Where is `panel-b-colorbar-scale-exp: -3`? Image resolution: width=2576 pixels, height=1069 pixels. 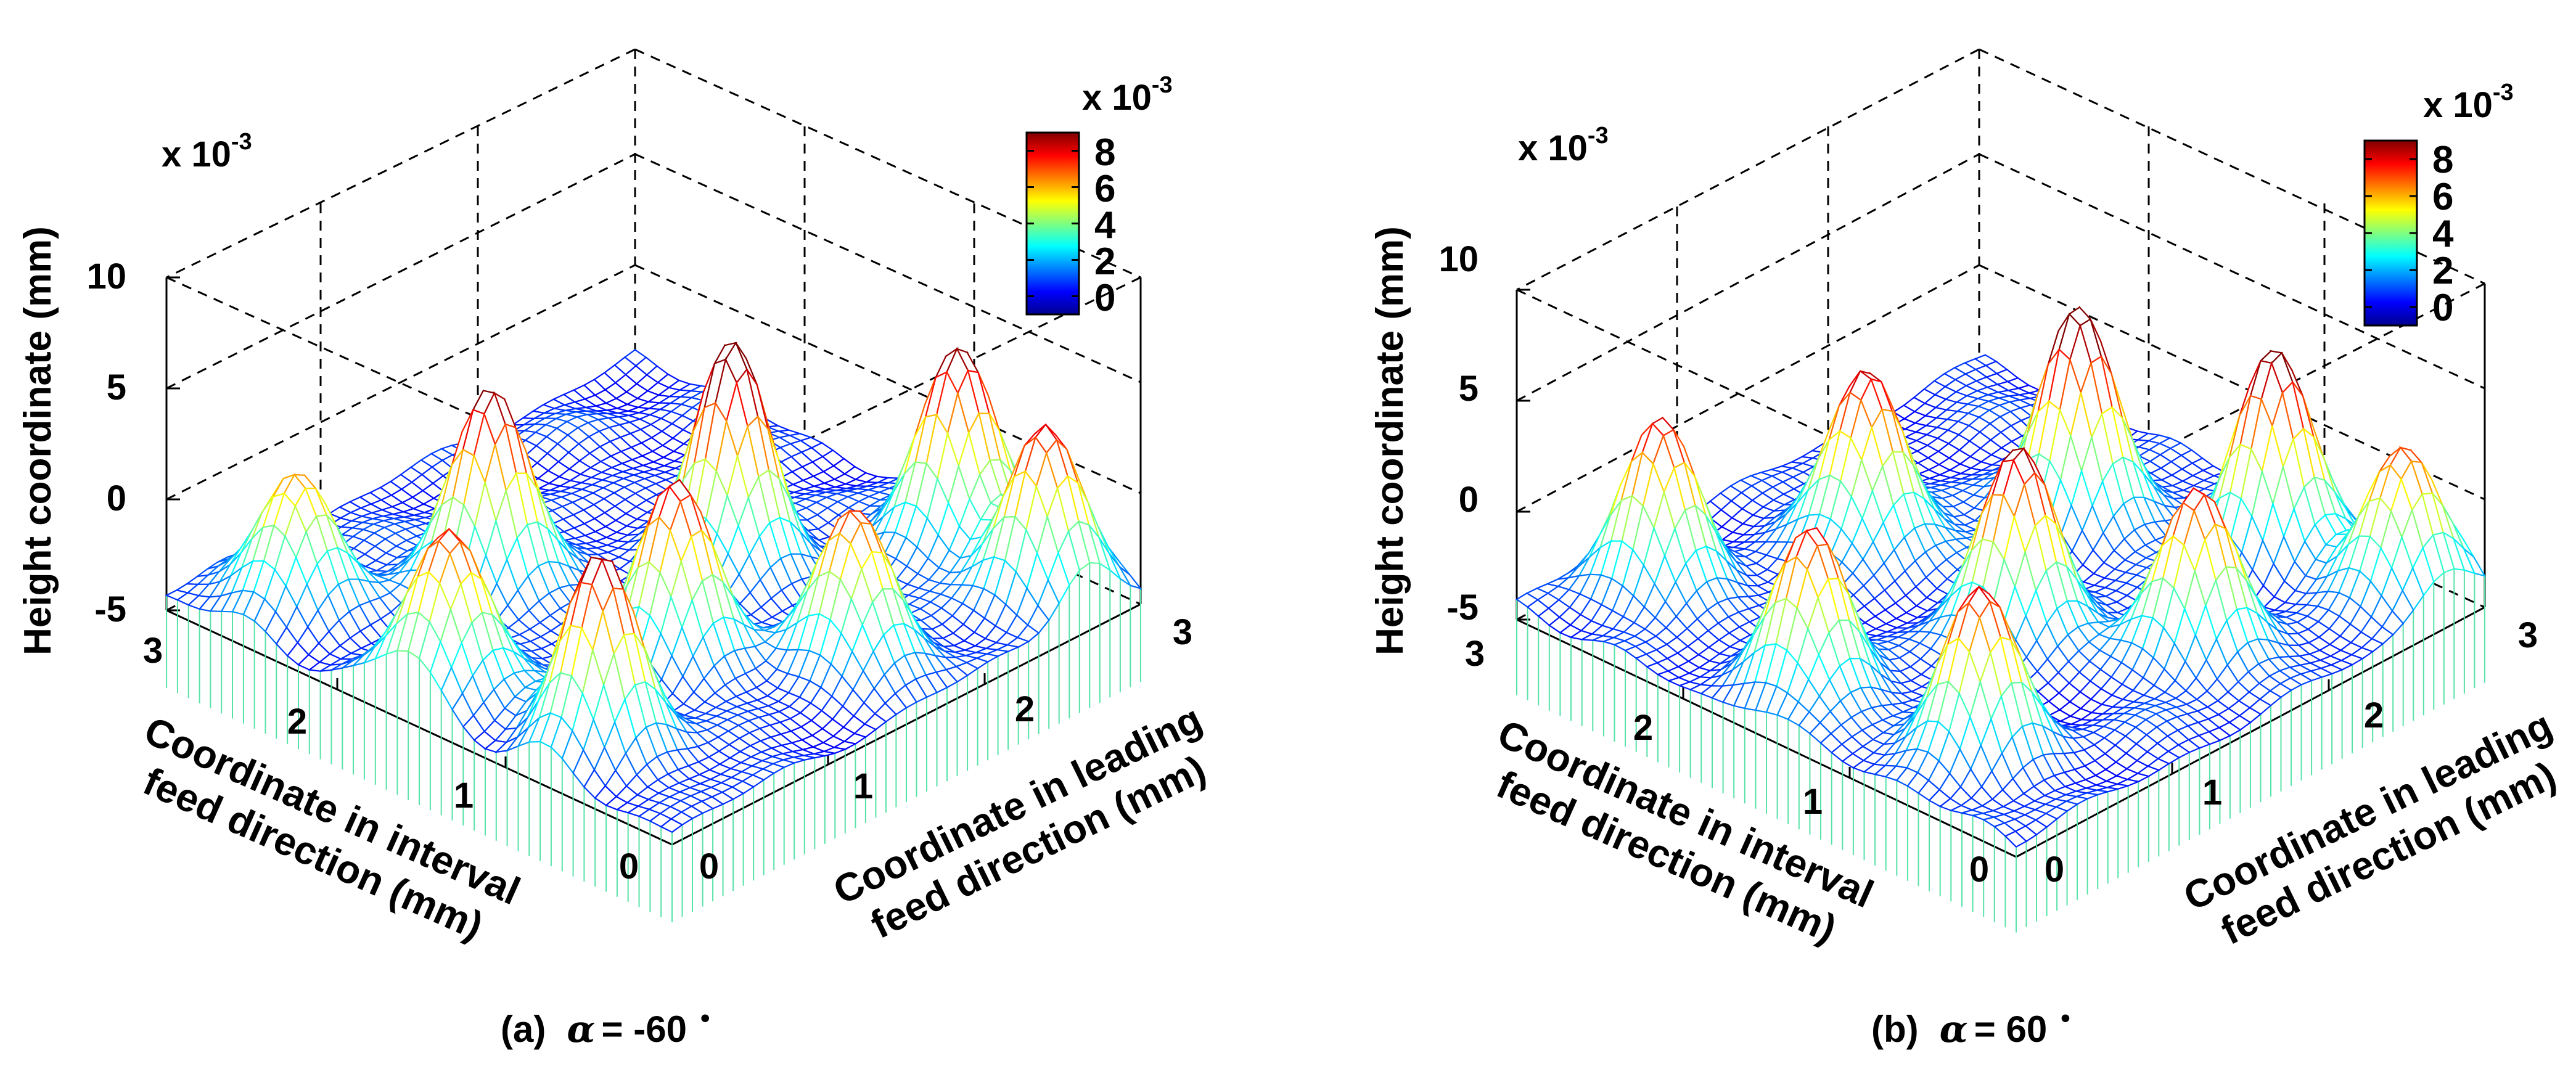
panel-b-colorbar-scale-exp: -3 is located at coordinates (2503, 92).